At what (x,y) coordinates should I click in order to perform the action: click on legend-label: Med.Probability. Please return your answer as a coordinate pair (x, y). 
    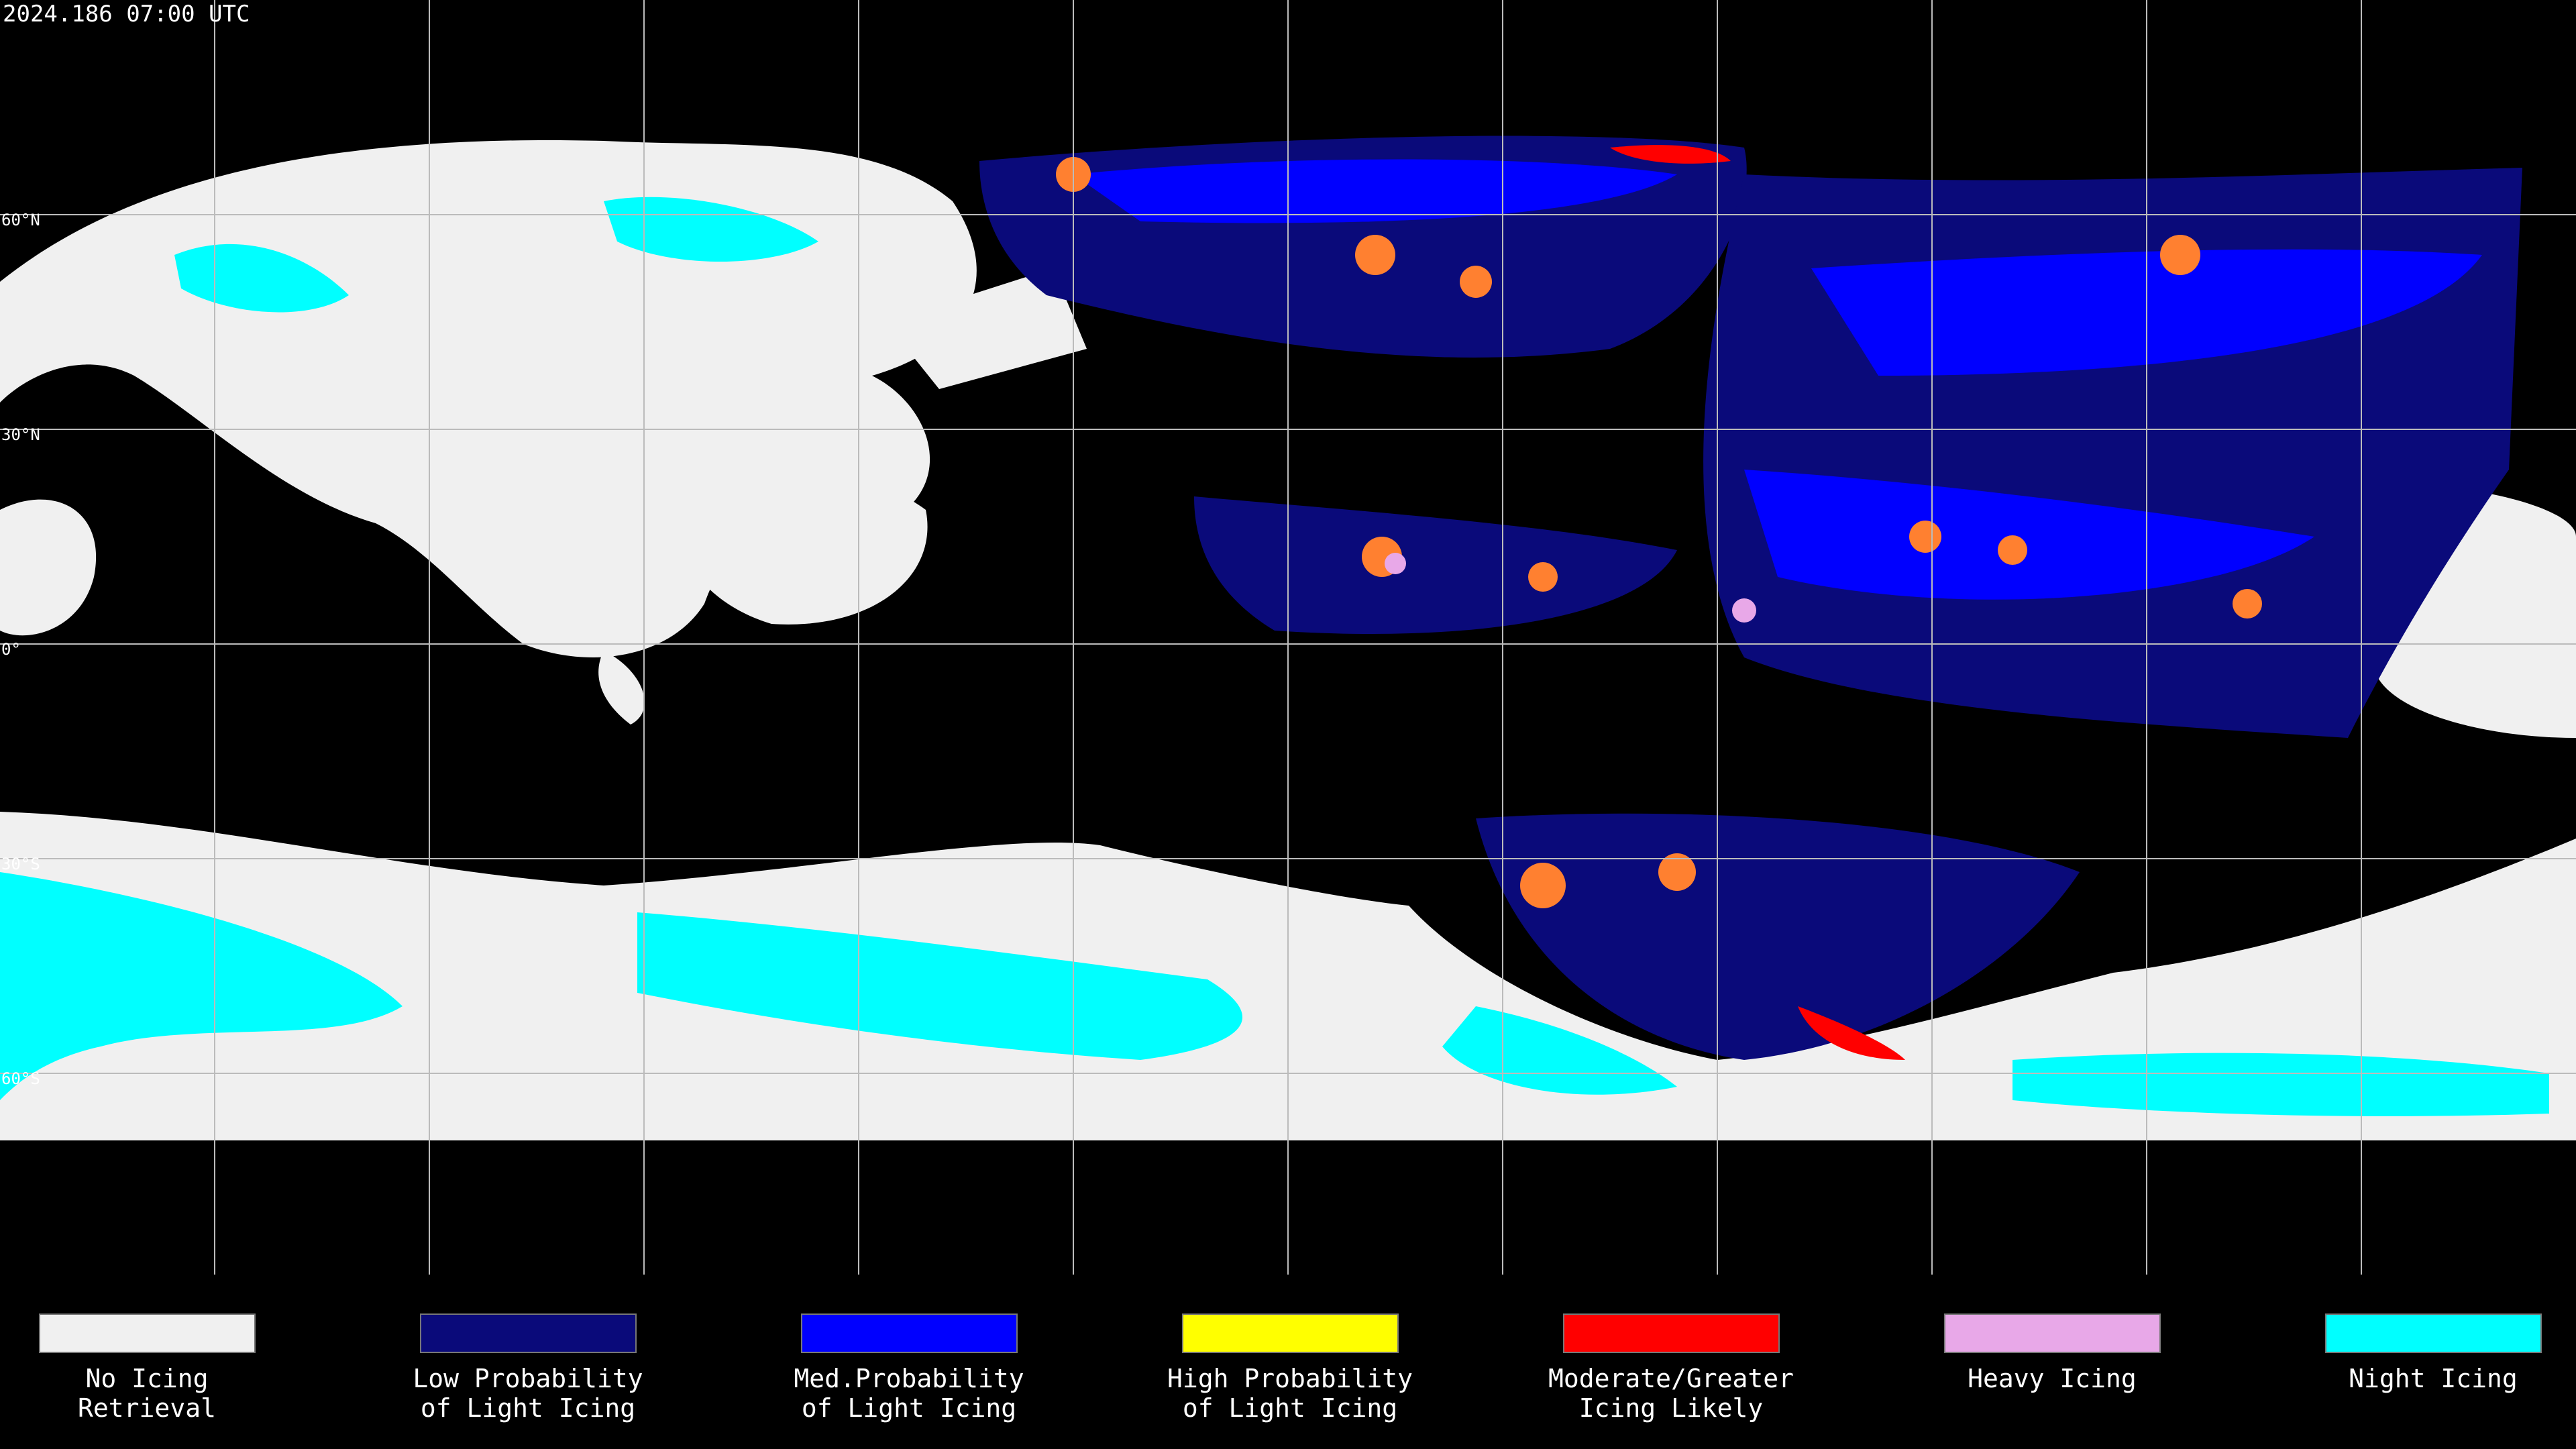
    Looking at the image, I should click on (909, 1378).